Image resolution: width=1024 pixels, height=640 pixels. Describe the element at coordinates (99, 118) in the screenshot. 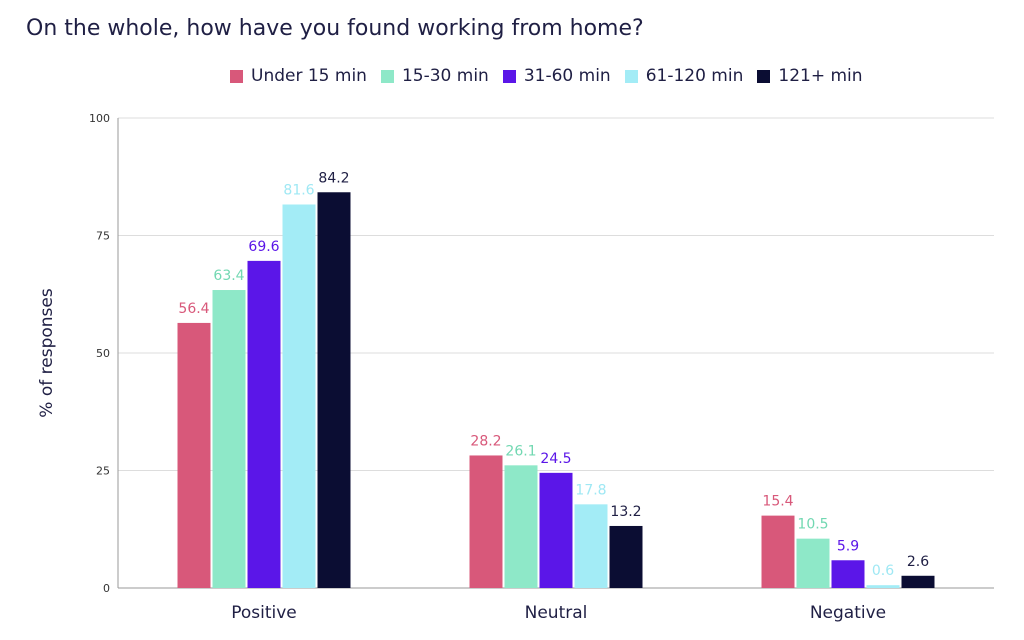

I see `y-tick-label: 100` at that location.